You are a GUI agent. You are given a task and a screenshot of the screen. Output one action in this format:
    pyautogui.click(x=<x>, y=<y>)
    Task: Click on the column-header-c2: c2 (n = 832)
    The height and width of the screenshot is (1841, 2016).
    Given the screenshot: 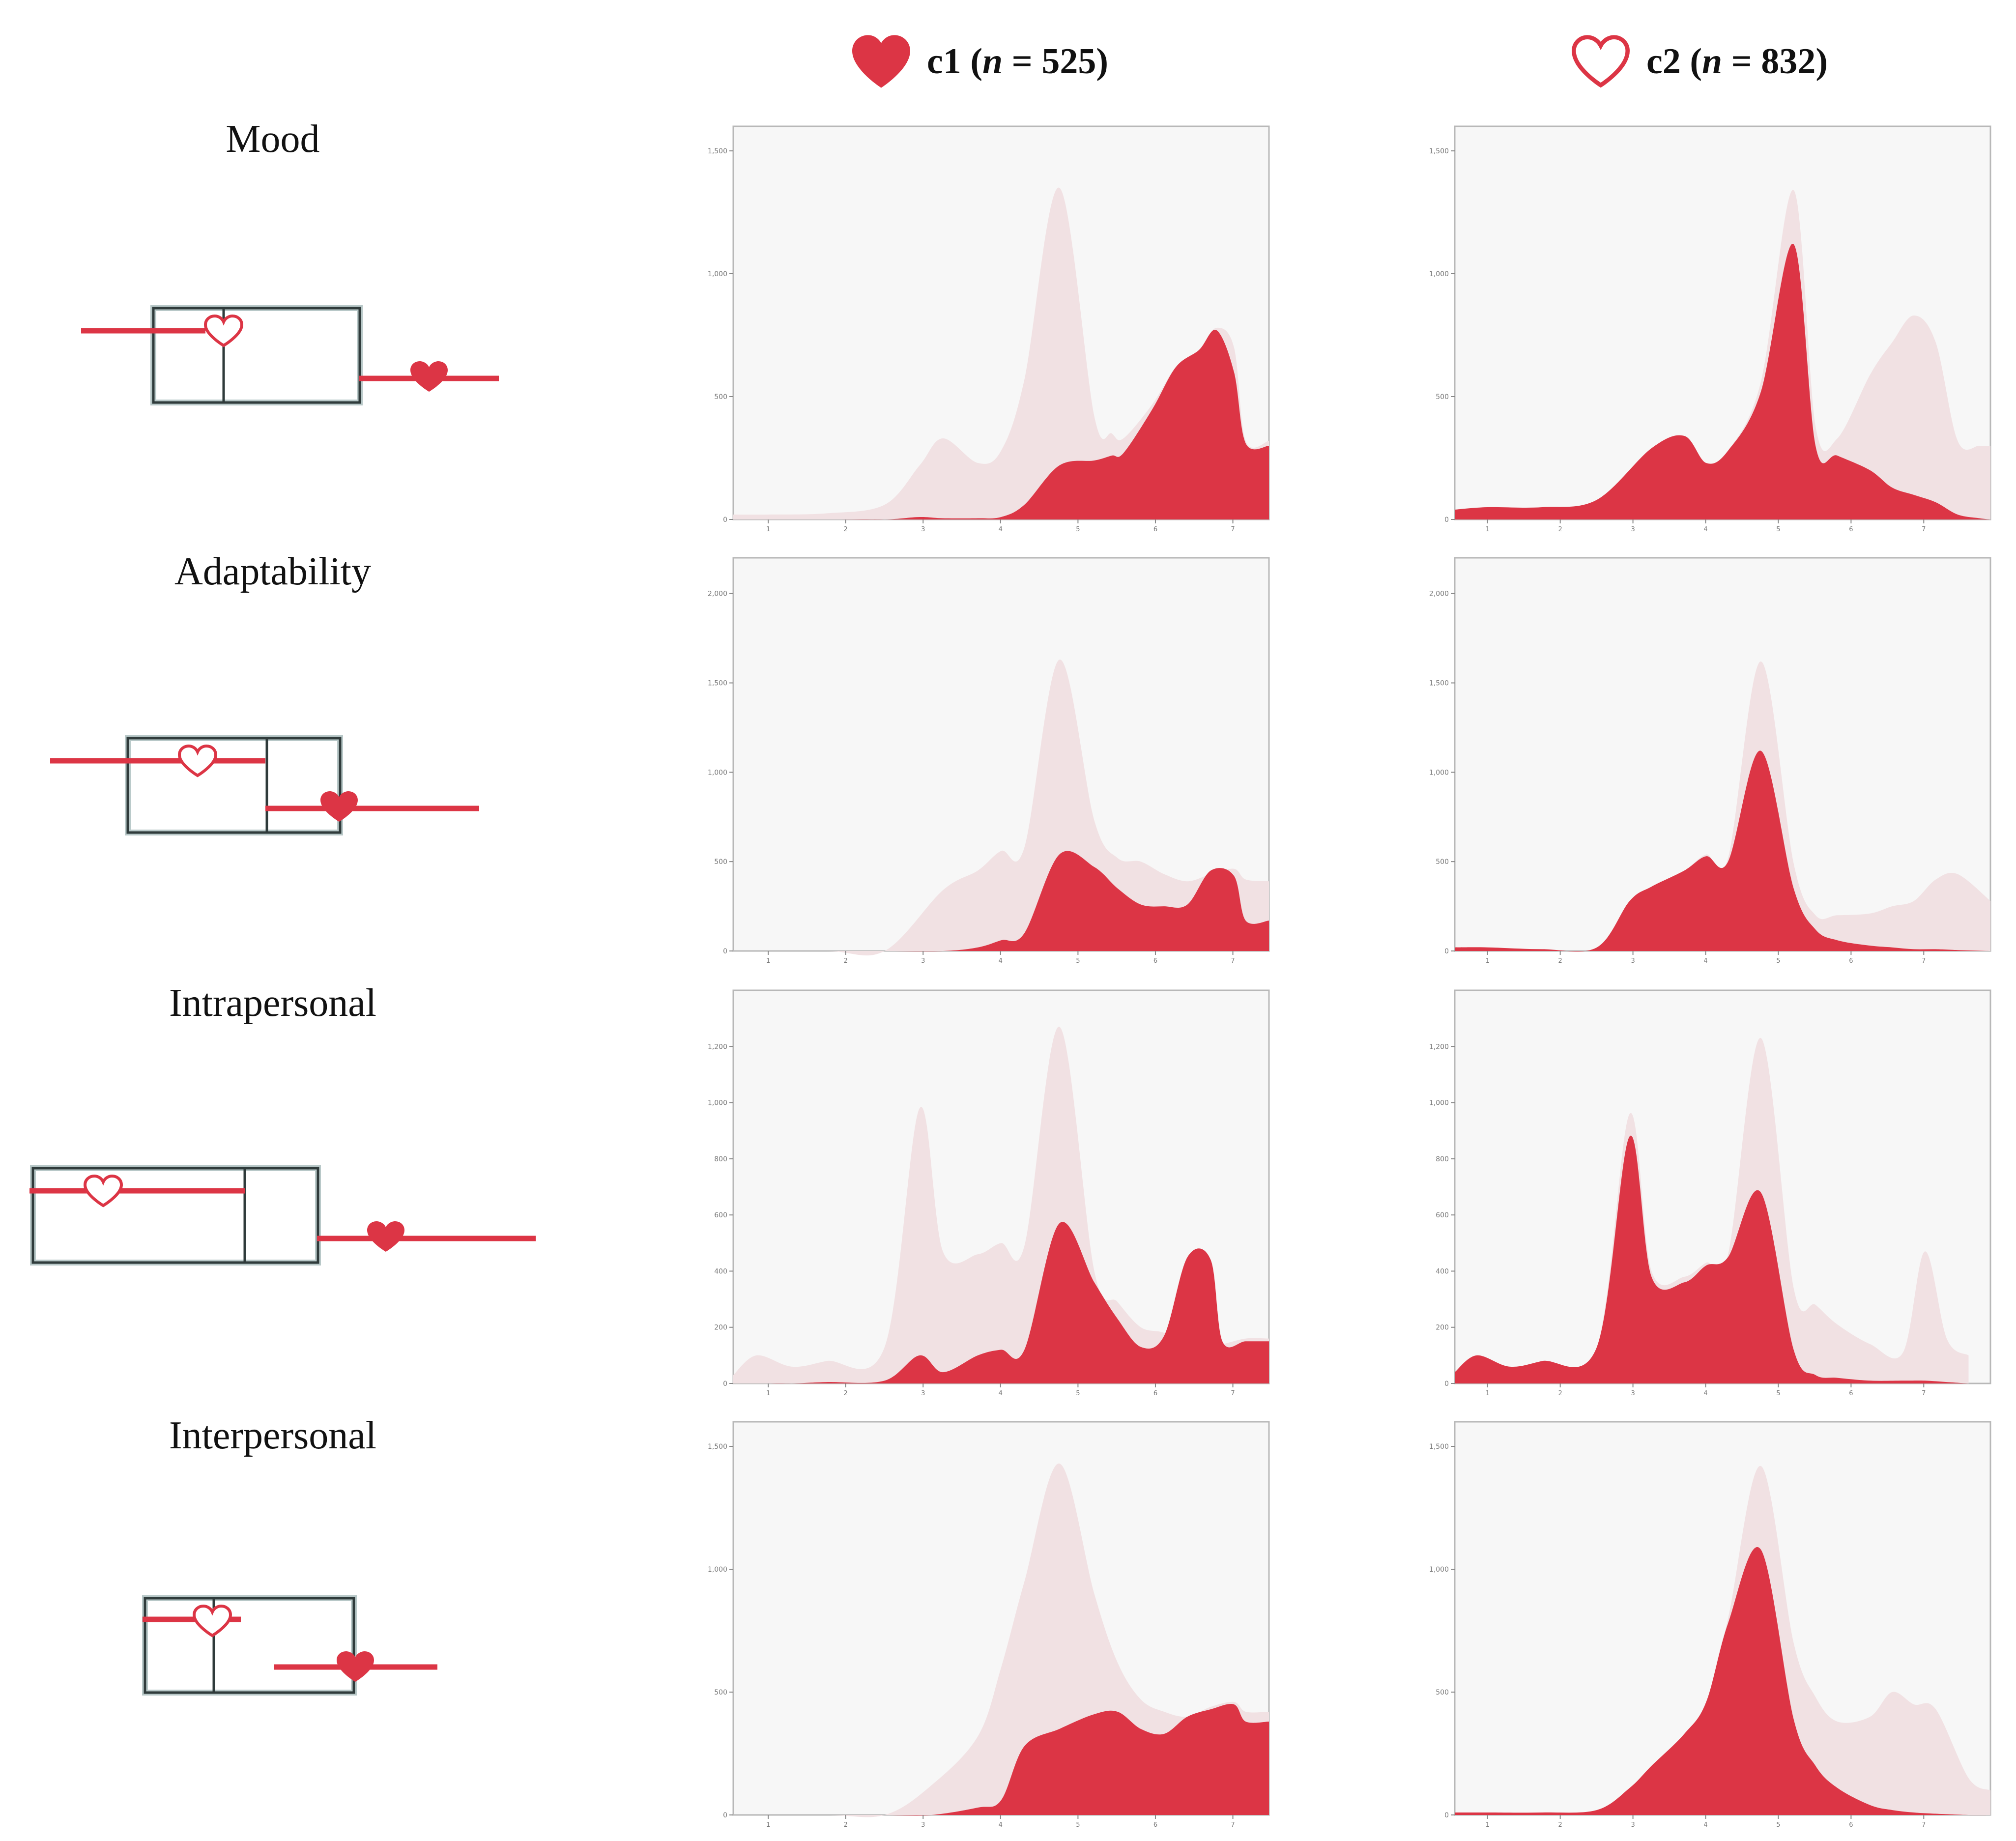 What is the action you would take?
    pyautogui.click(x=1699, y=61)
    